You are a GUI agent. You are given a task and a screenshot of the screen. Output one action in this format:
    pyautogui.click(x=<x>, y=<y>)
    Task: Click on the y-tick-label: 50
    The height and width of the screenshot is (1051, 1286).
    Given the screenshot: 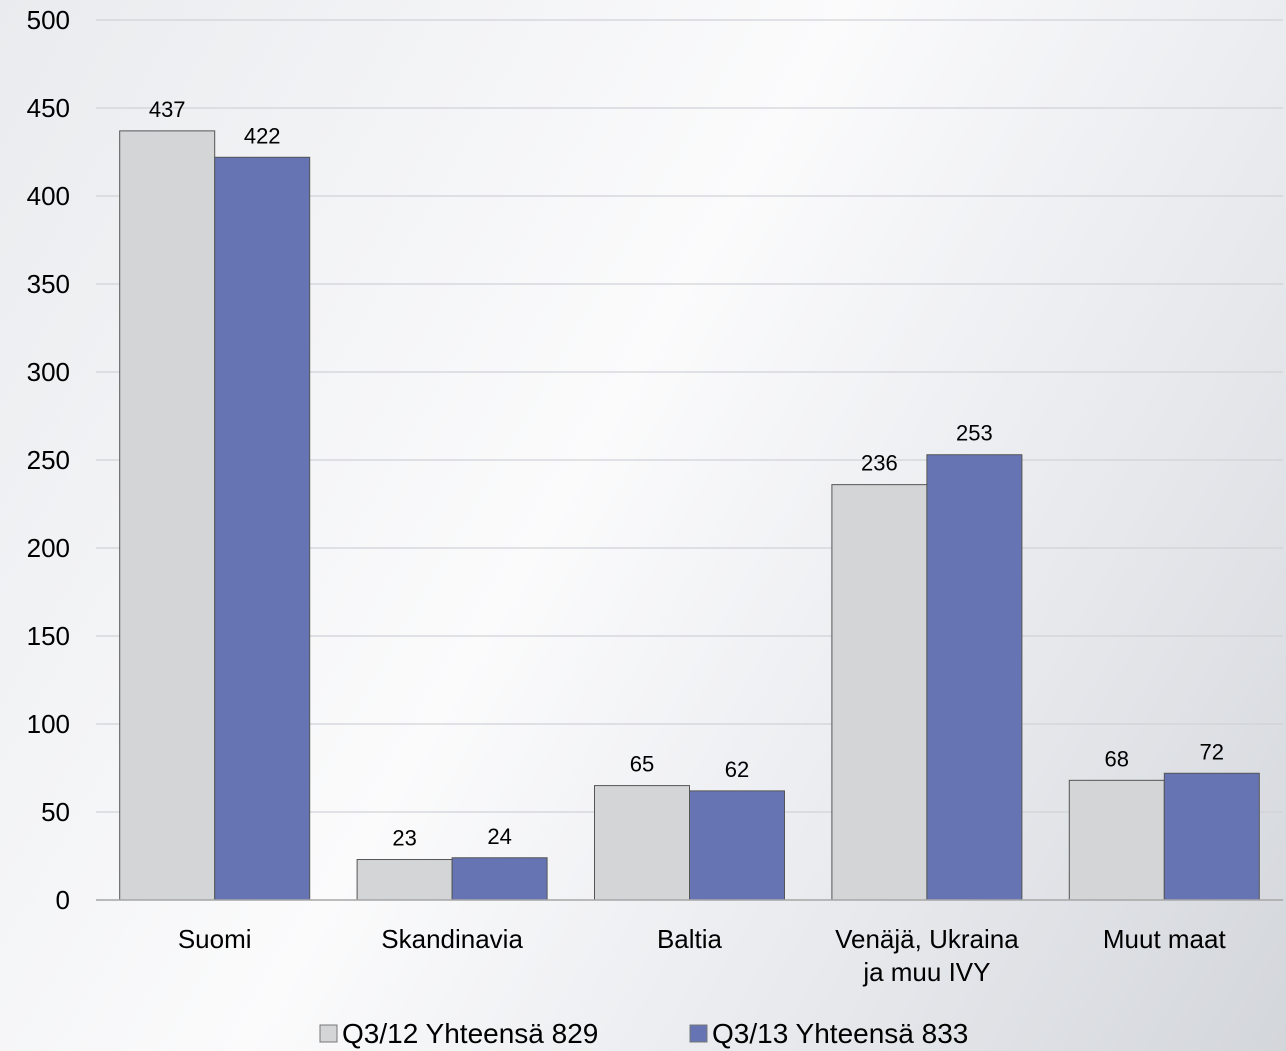 What is the action you would take?
    pyautogui.click(x=55, y=812)
    